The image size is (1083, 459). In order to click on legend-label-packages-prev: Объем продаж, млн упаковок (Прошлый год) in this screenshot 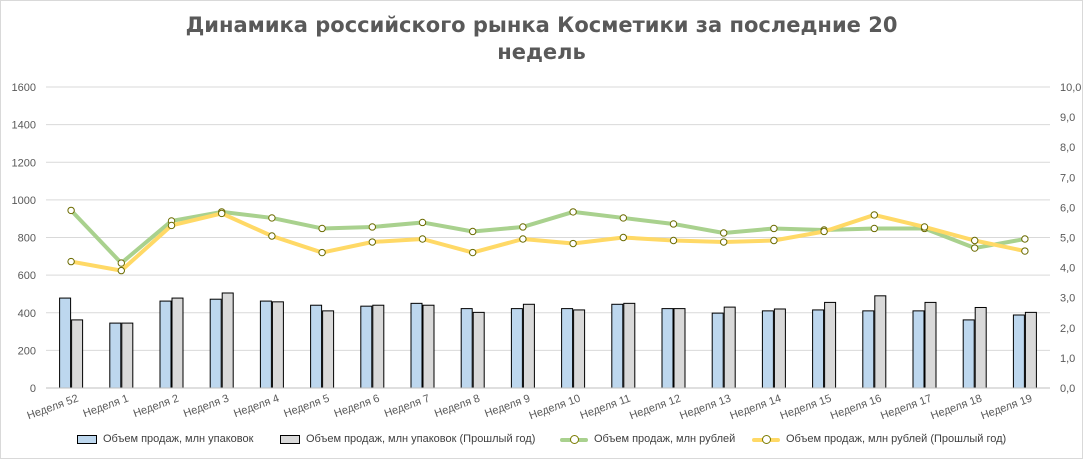, I will do `click(421, 439)`.